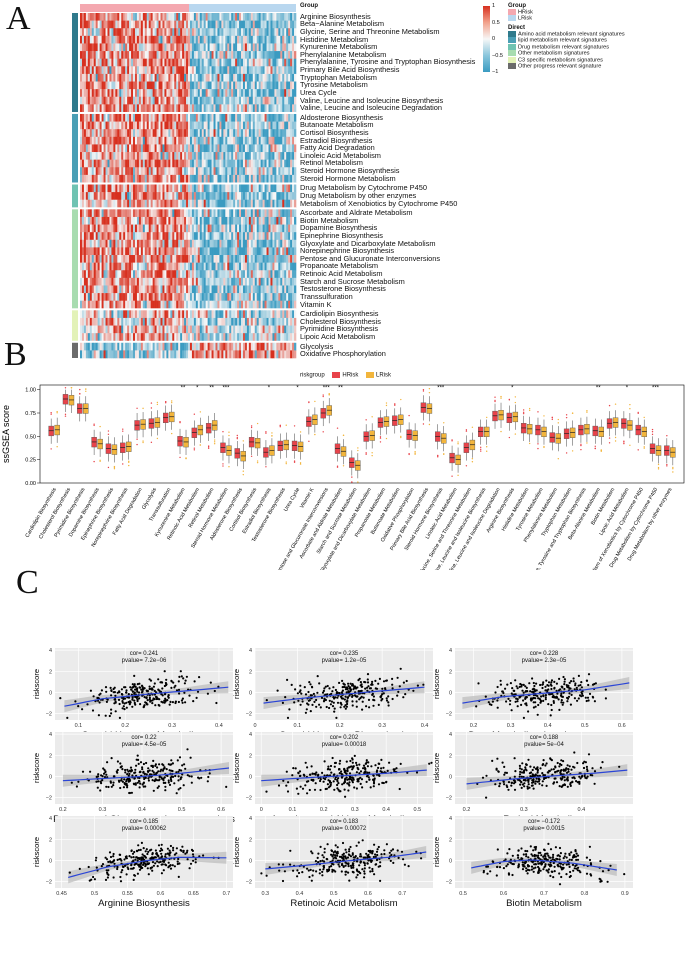 This screenshot has height=957, width=685. Describe the element at coordinates (80, 389) in the screenshot. I see `box-outlier` at that location.